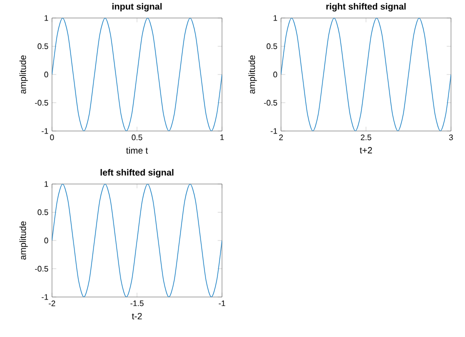  I want to click on x-tick-label: 2, so click(281, 137).